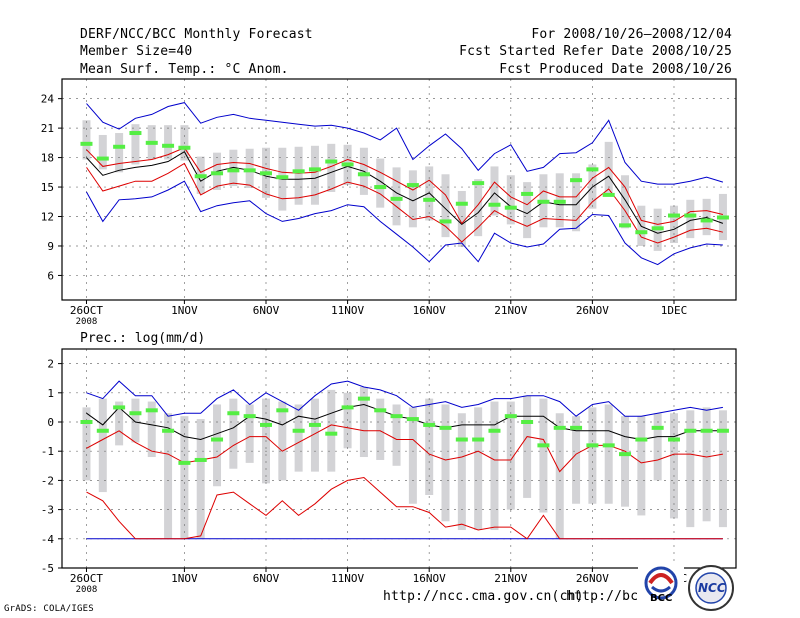  What do you see at coordinates (184, 310) in the screenshot?
I see `x-tick-label: 1NOV` at bounding box center [184, 310].